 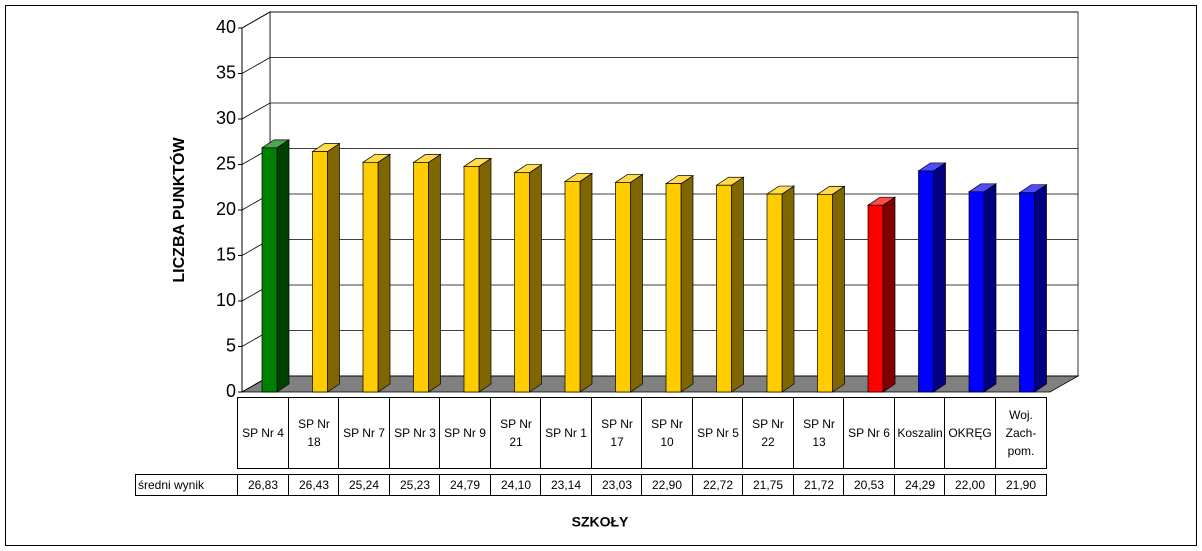 What do you see at coordinates (566, 433) in the screenshot?
I see `category-label: SP Nr 1` at bounding box center [566, 433].